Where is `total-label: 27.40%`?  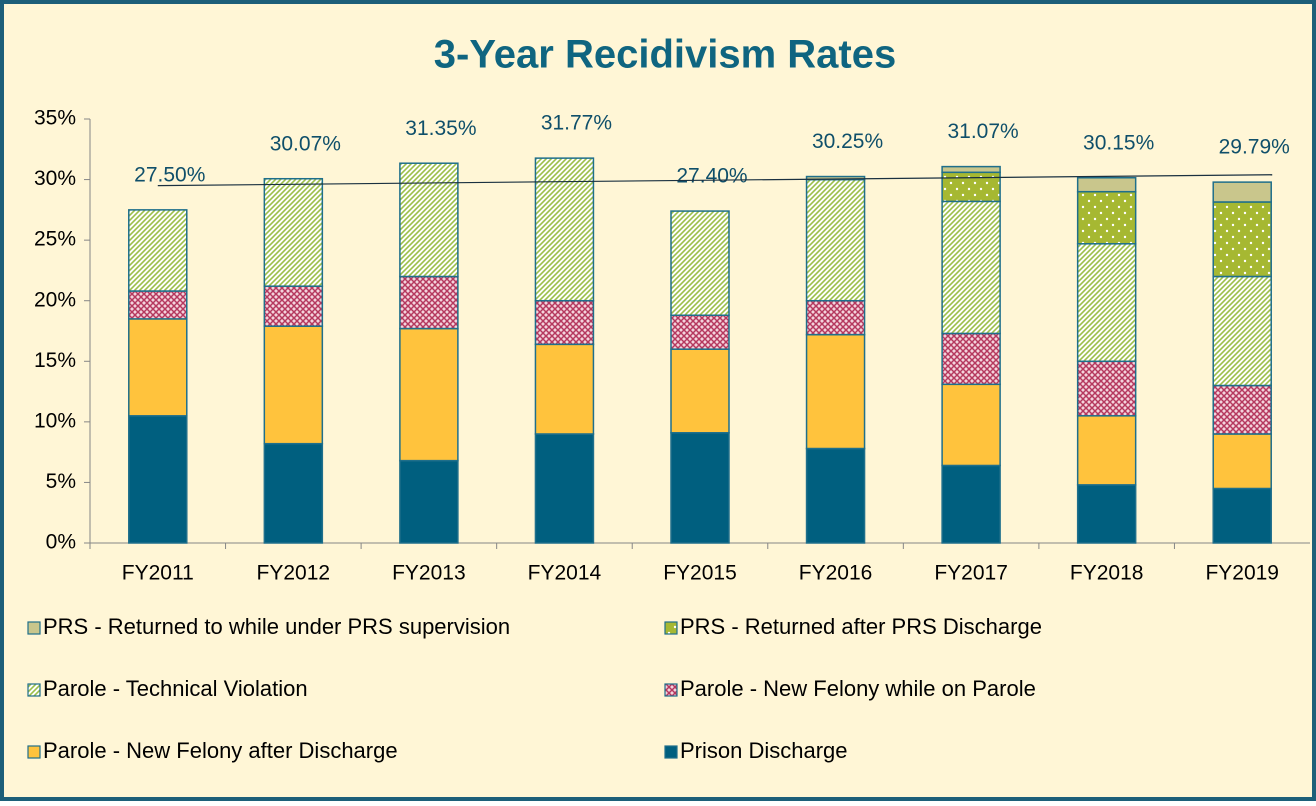
total-label: 27.40% is located at coordinates (711, 176).